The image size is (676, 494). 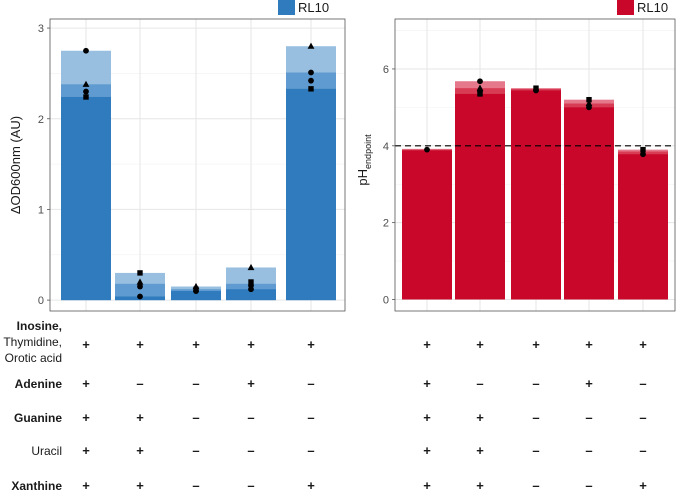 I want to click on legend-left-swatch, so click(x=286, y=7).